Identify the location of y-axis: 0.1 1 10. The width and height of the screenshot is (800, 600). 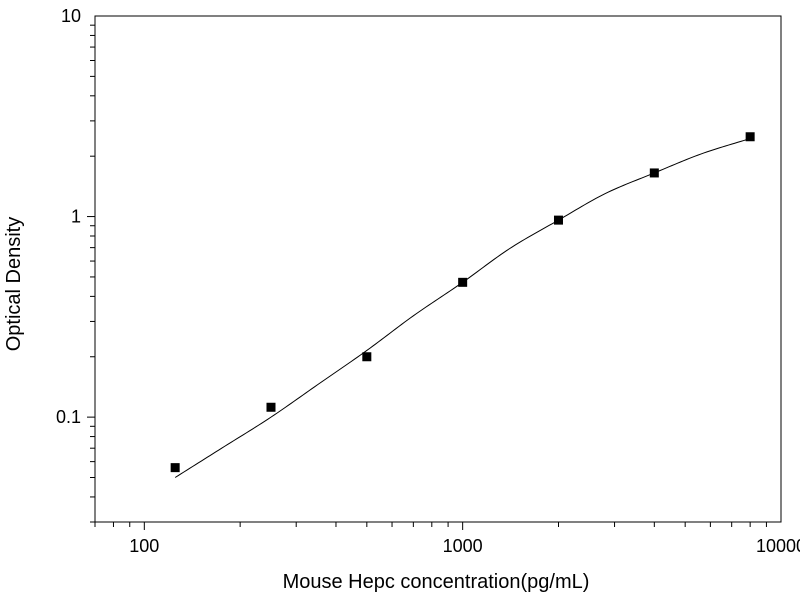
(75, 264).